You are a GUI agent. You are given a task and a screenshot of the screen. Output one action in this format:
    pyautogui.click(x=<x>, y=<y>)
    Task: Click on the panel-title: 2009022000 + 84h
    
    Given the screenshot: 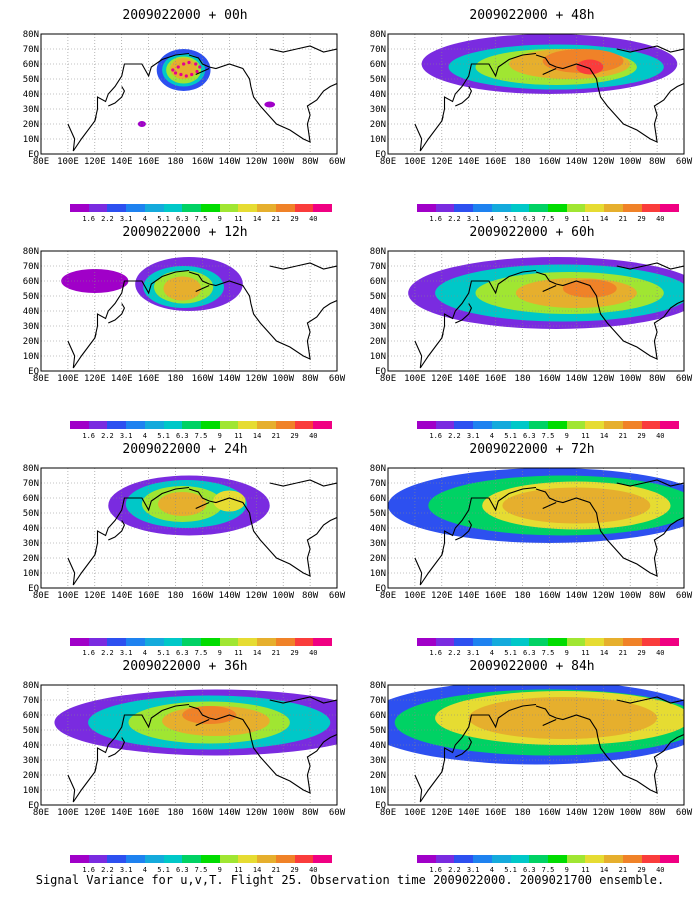 What is the action you would take?
    pyautogui.click(x=532, y=666)
    